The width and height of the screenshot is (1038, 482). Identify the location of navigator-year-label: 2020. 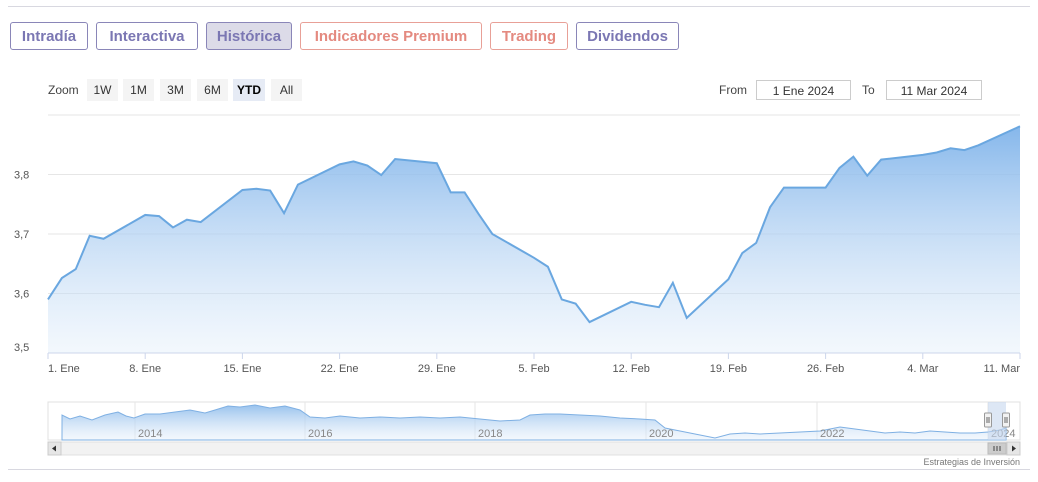
(661, 434).